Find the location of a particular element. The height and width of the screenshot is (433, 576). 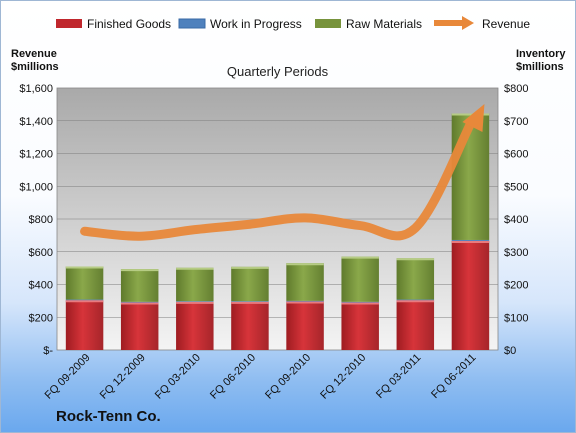

legend-label: Revenue is located at coordinates (506, 24).